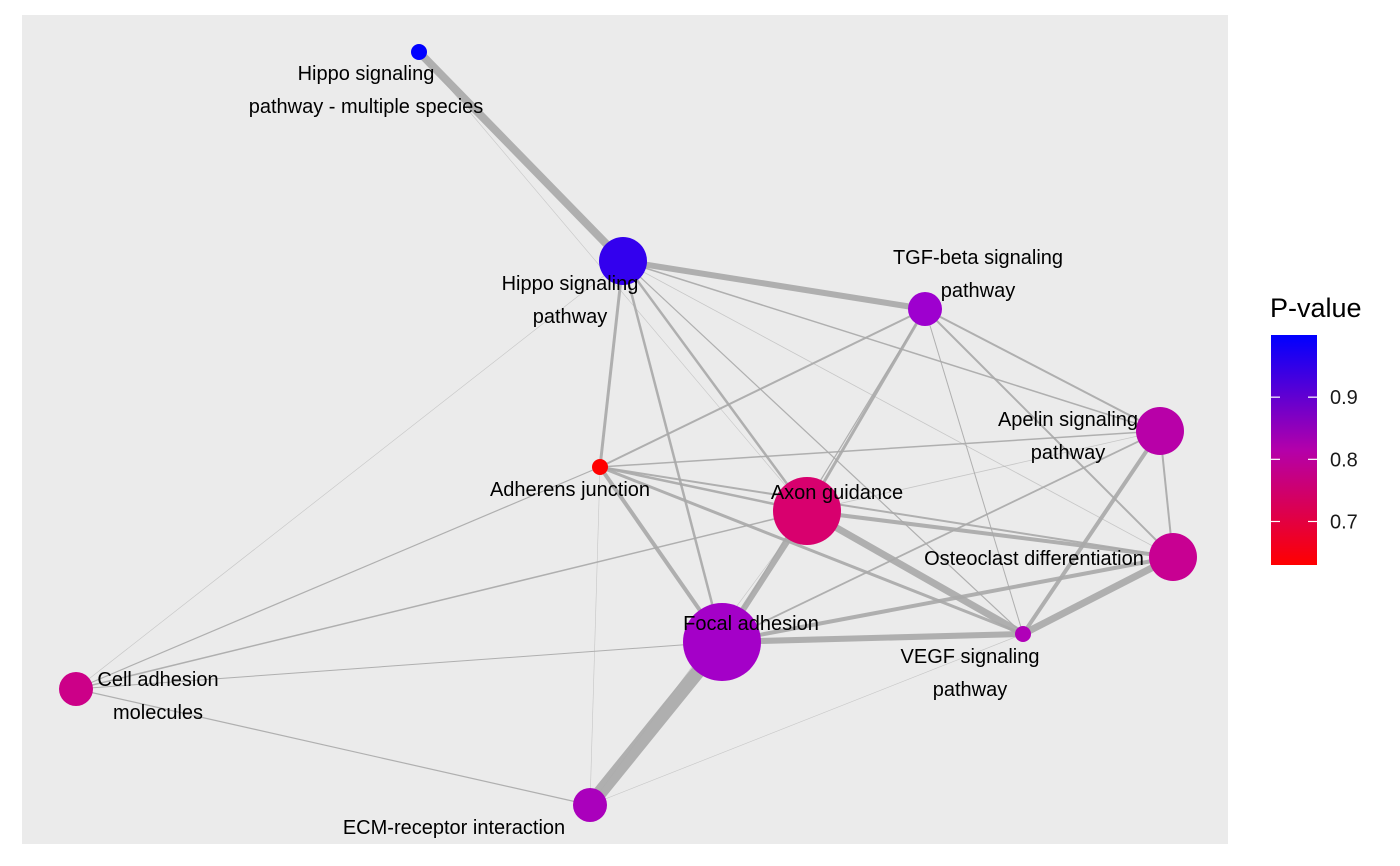 The width and height of the screenshot is (1400, 866). I want to click on edge-axon-osteo, so click(990, 534).